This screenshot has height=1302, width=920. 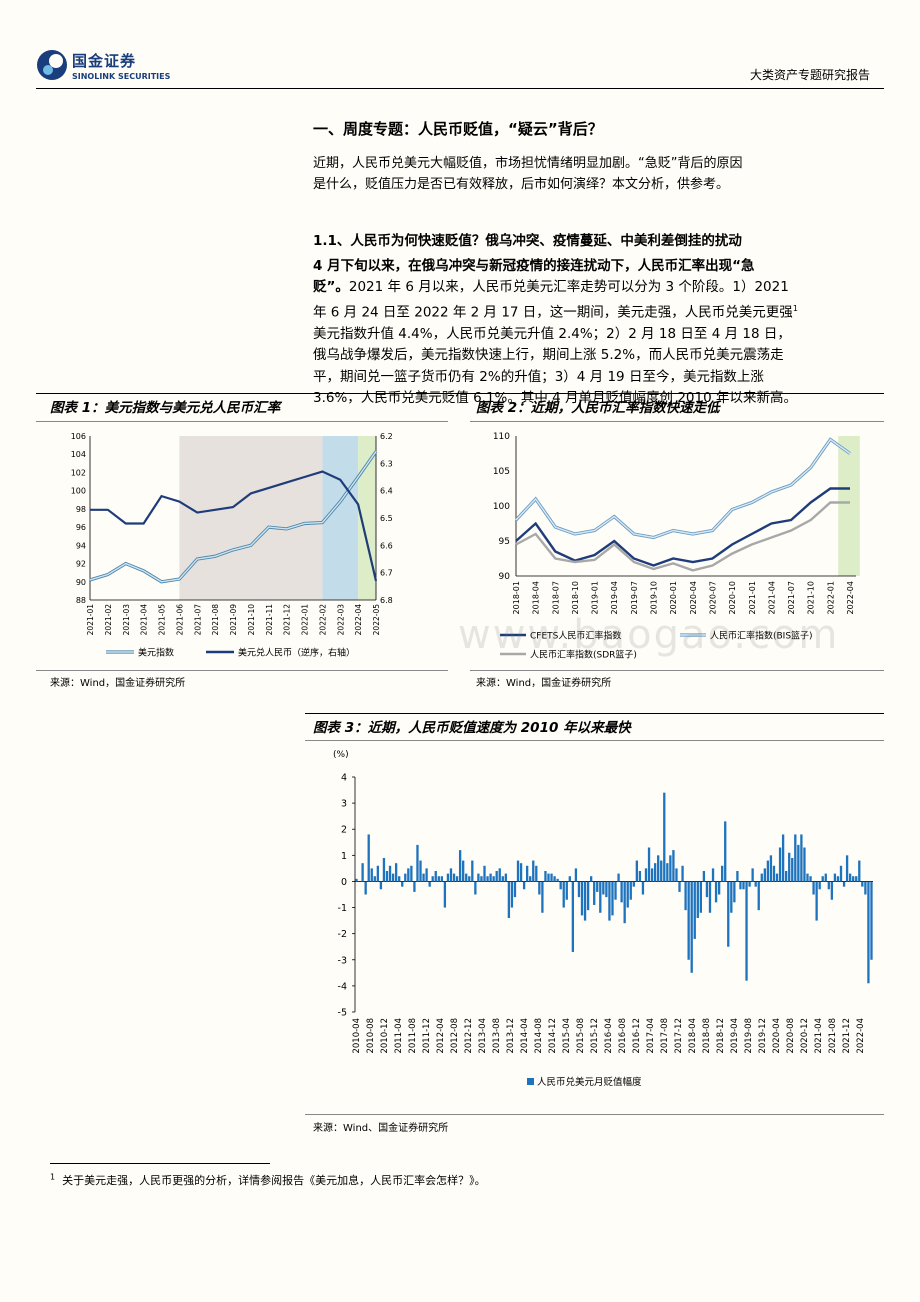 What do you see at coordinates (441, 1036) in the screenshot?
I see `fig3-x-tick-label: 2012-04` at bounding box center [441, 1036].